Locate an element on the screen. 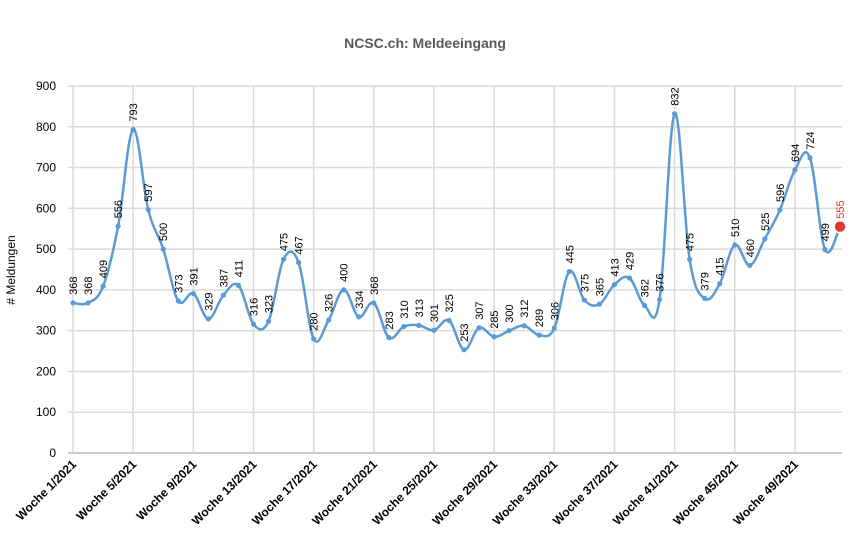  y-tick-label: 300 is located at coordinates (46, 331).